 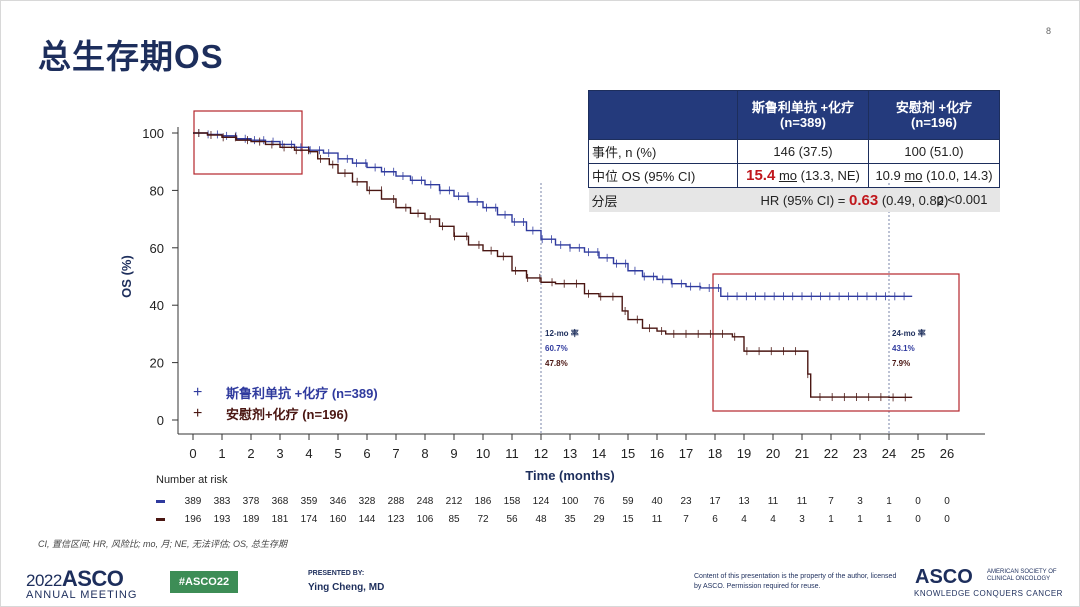 I want to click on x-tick-label: 5, so click(x=337, y=453).